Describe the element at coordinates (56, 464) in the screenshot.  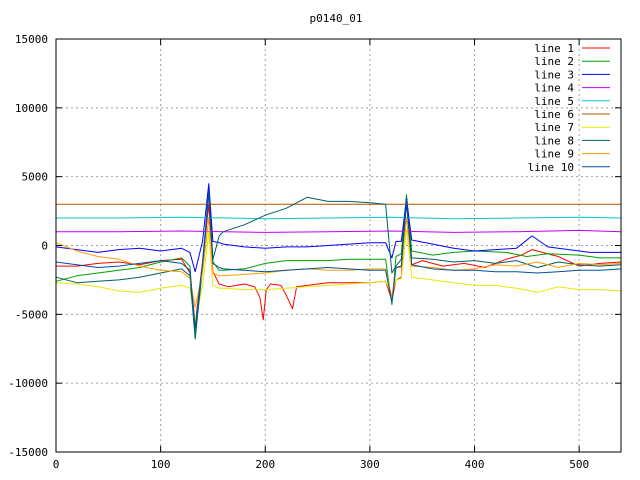
I see `x-tick-label: 0` at that location.